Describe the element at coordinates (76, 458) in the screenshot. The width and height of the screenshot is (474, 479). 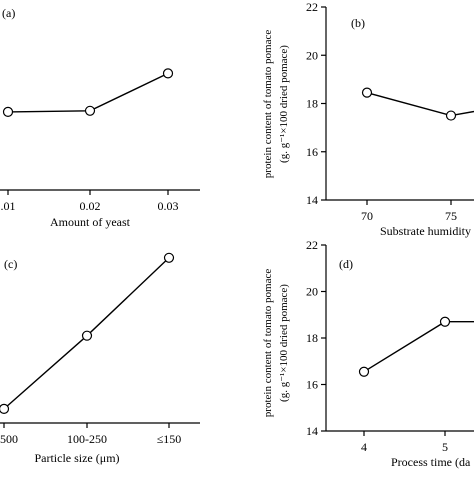
I see `panel-c-xlabel: Particle size (μm)` at that location.